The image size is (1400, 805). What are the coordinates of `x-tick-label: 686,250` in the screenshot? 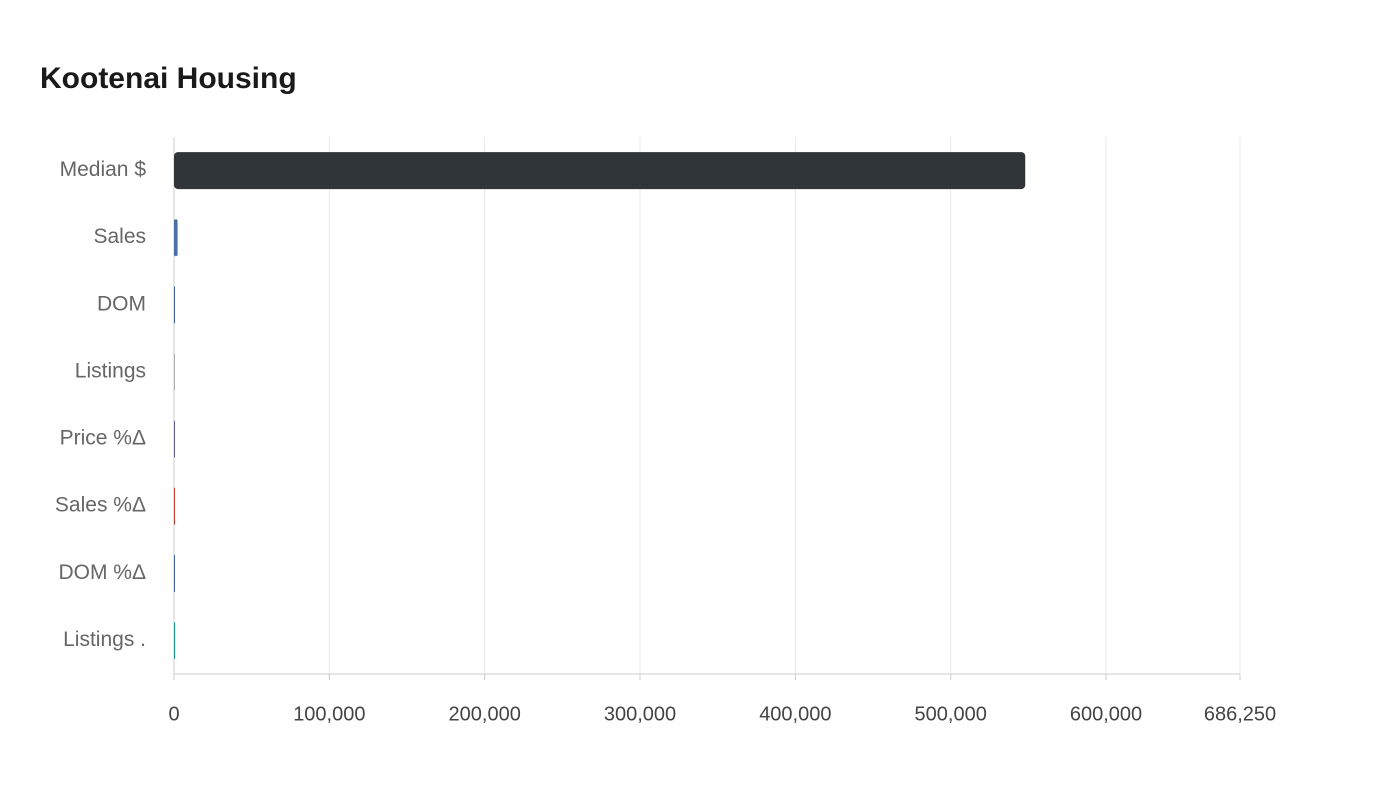 It's located at (1240, 714).